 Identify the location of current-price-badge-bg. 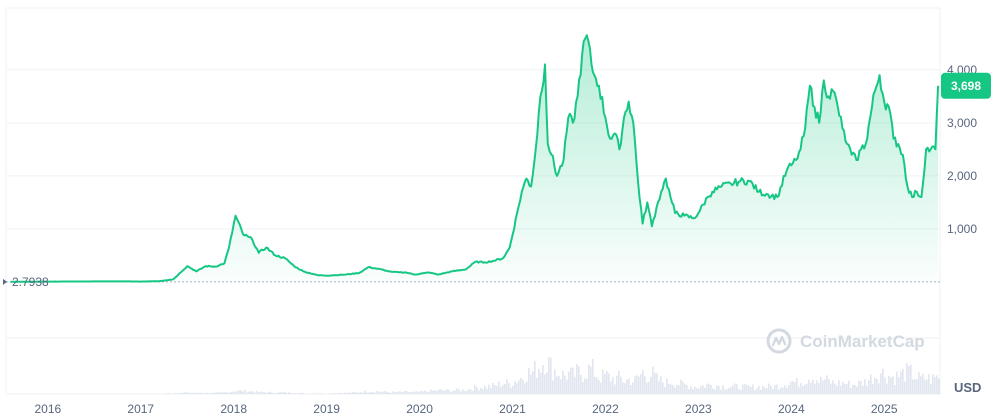
(966, 85).